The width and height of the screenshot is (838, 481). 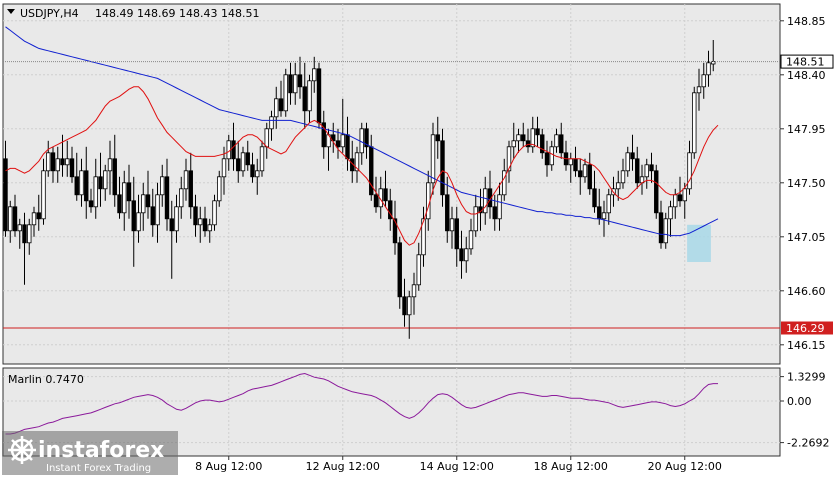 I want to click on dropdown-triangle-icon, so click(x=11, y=11).